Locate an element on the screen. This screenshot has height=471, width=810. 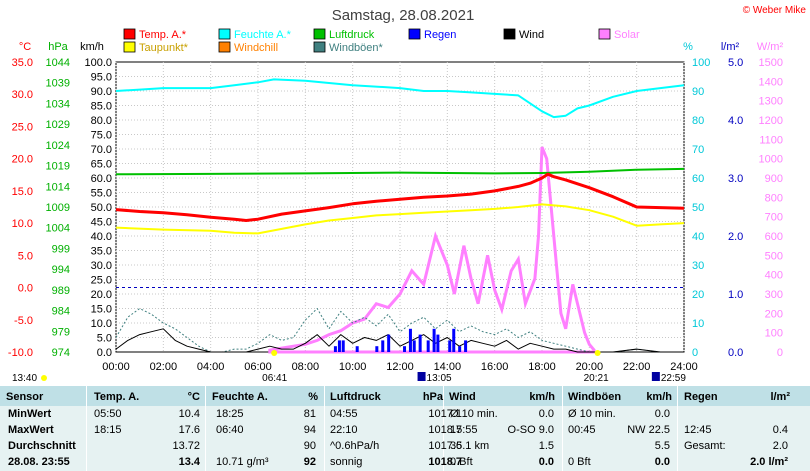
wind-label-cell: 35.1 km is located at coordinates (470, 446).